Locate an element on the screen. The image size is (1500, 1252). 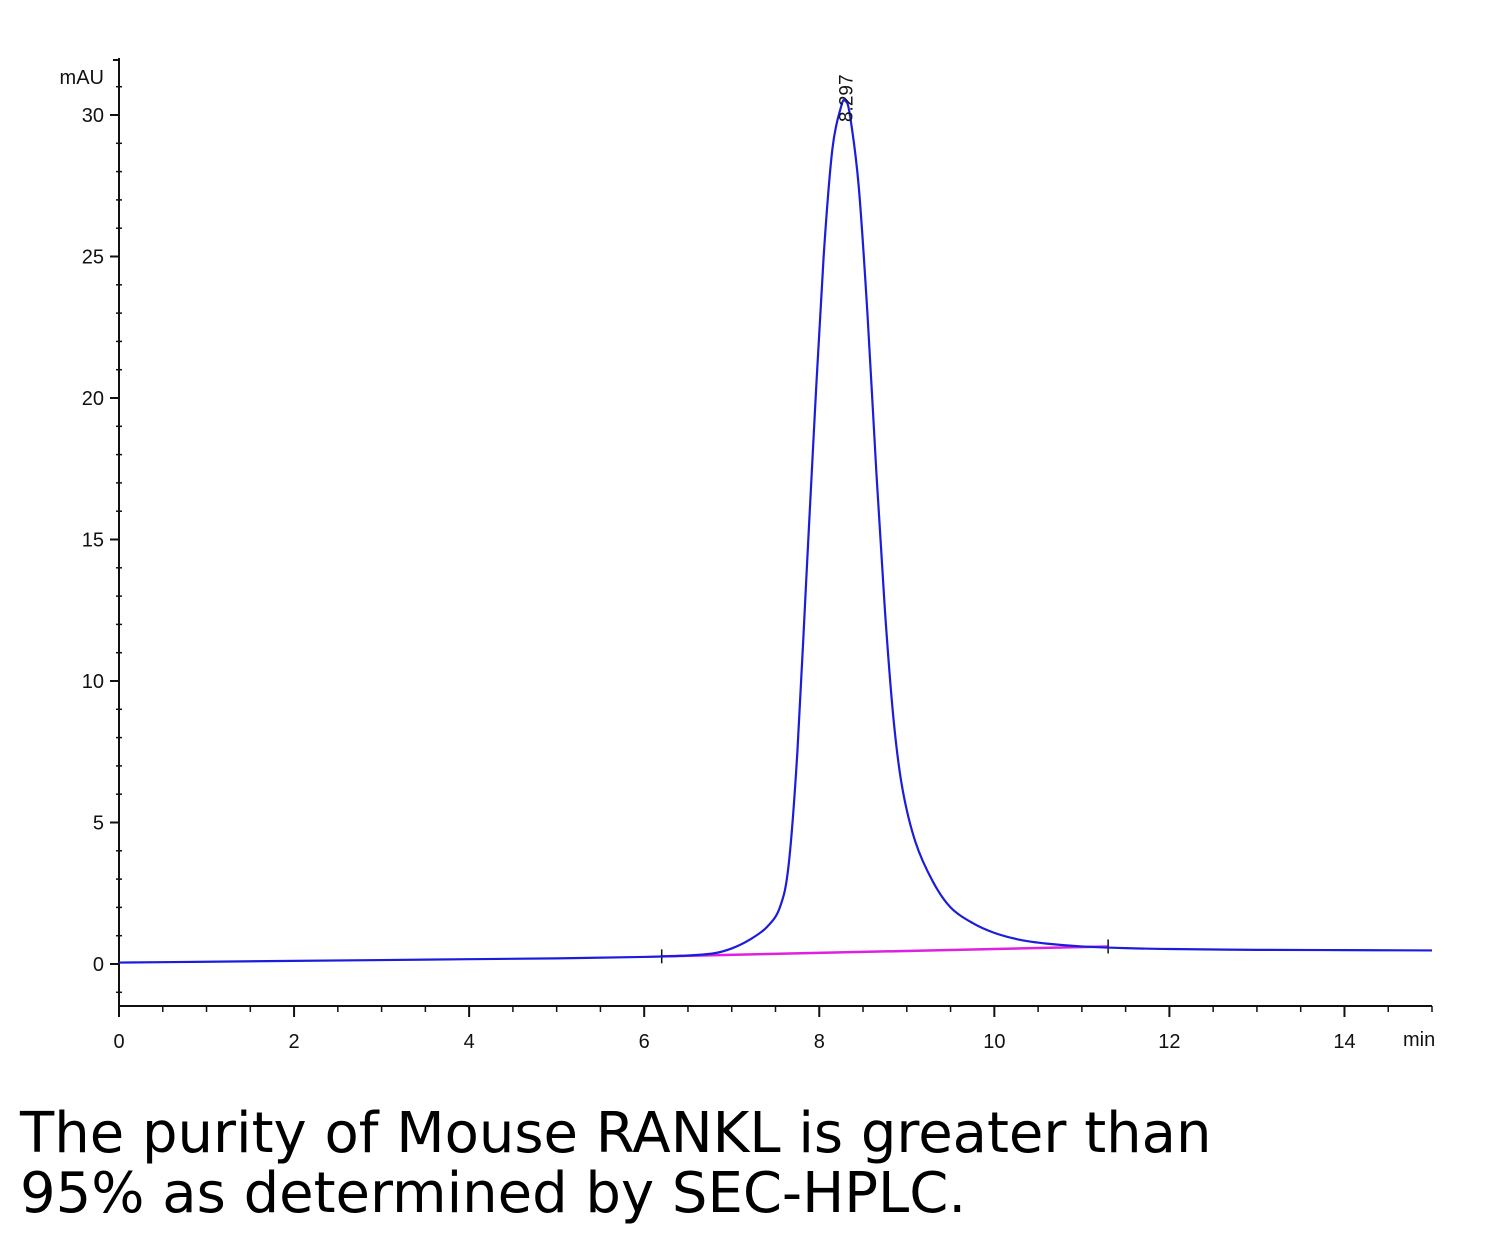
y-tick-label: 30 is located at coordinates (93, 116).